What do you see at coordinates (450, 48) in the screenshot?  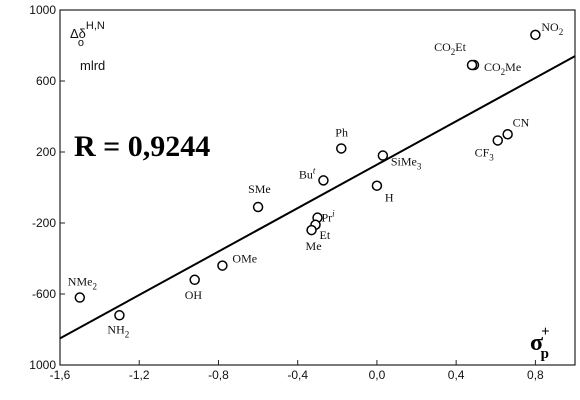 I see `point-label: CO2Et` at bounding box center [450, 48].